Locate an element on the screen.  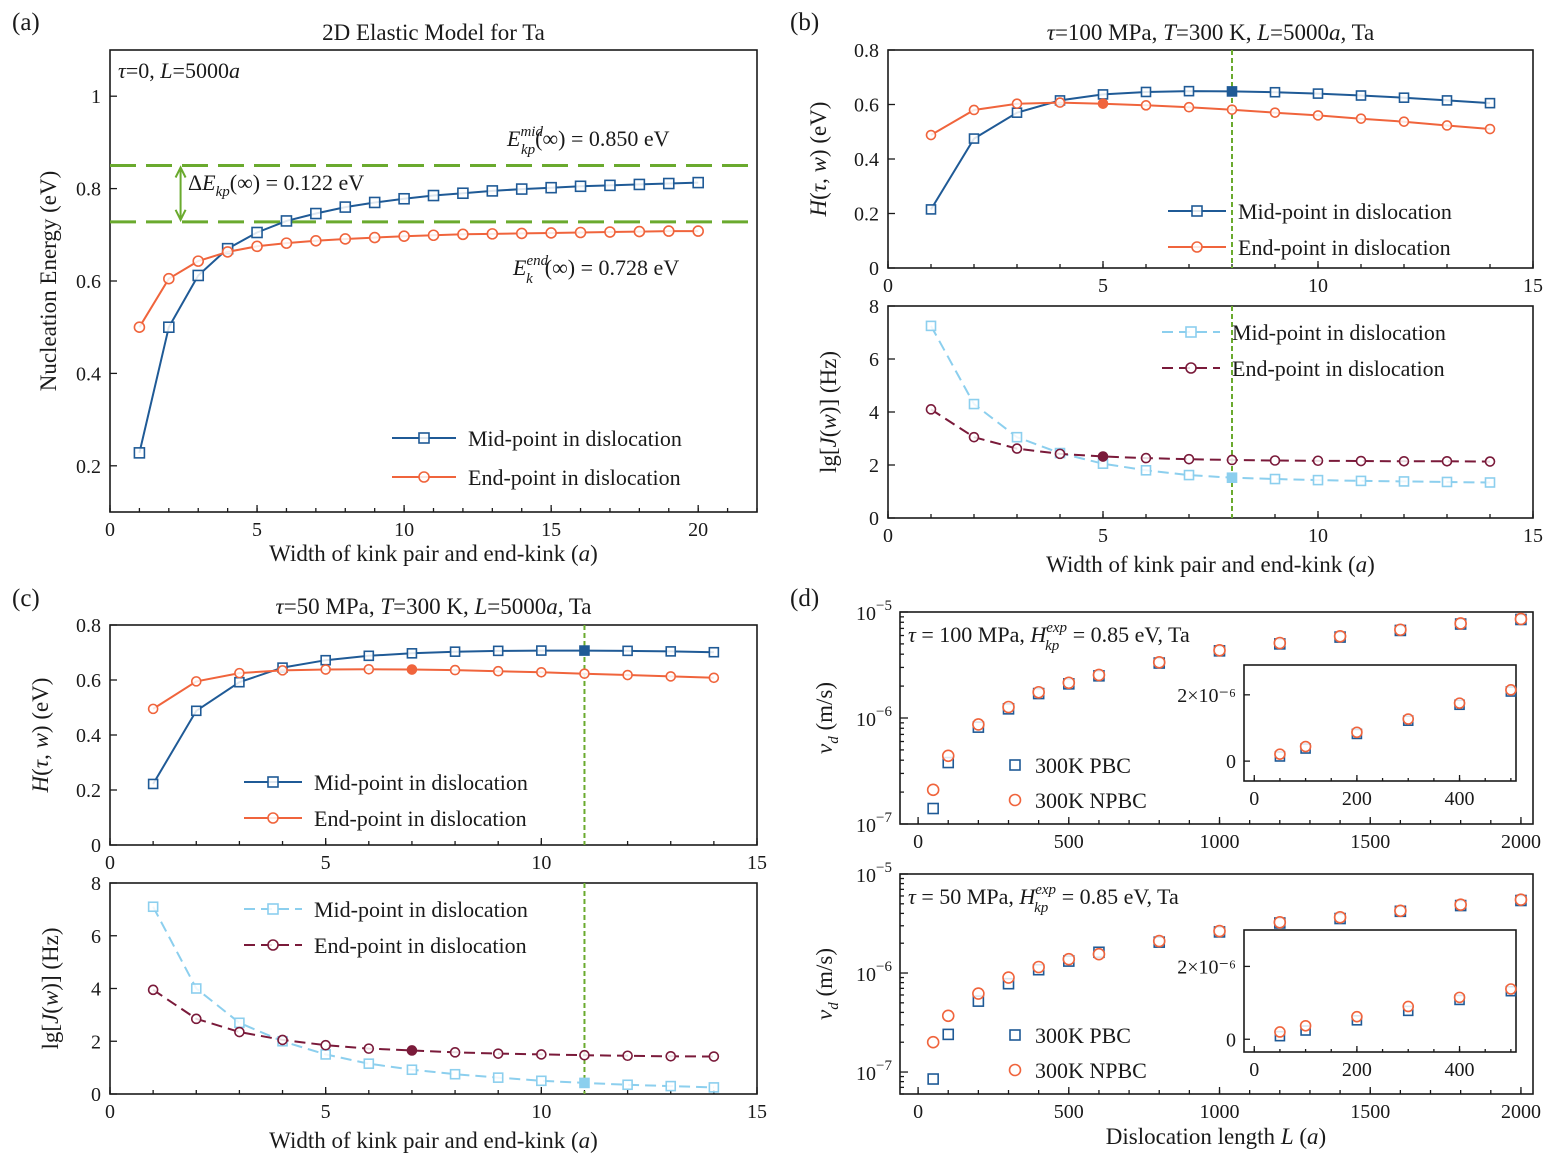
emid-annotation: Emid kp(∞) = 0.850 eV is located at coordinates (588, 141).